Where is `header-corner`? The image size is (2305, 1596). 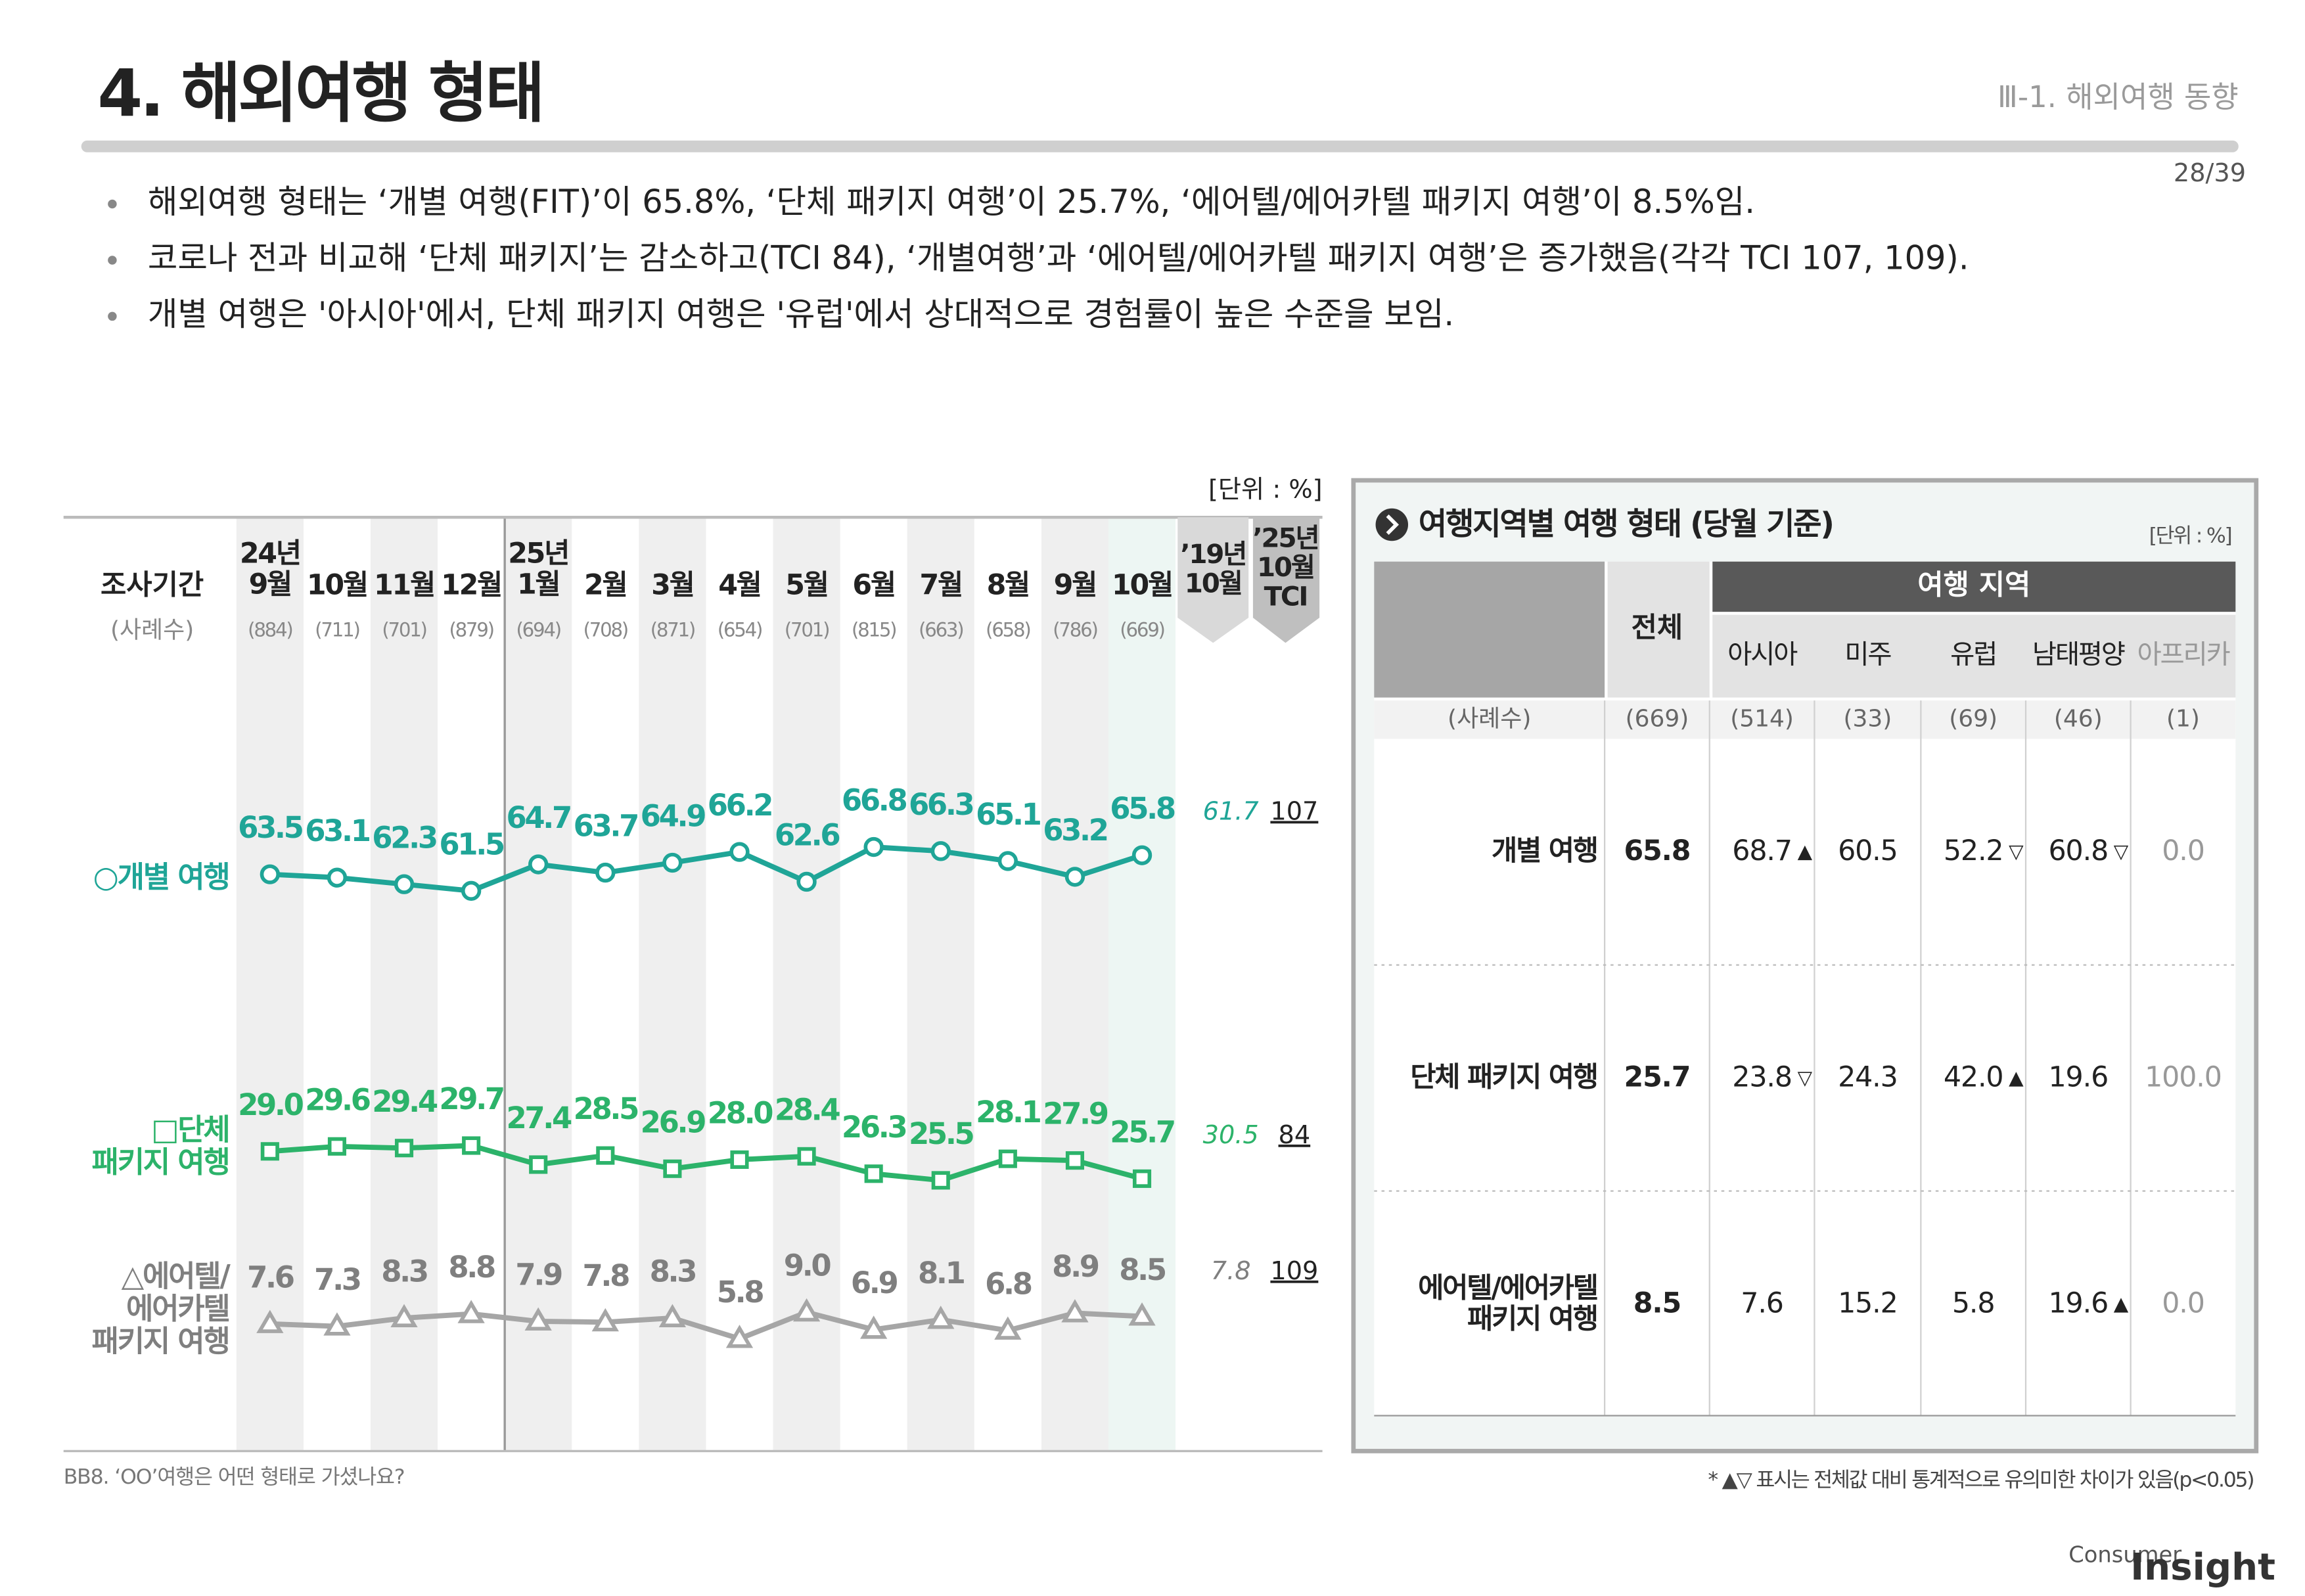 header-corner is located at coordinates (1489, 629).